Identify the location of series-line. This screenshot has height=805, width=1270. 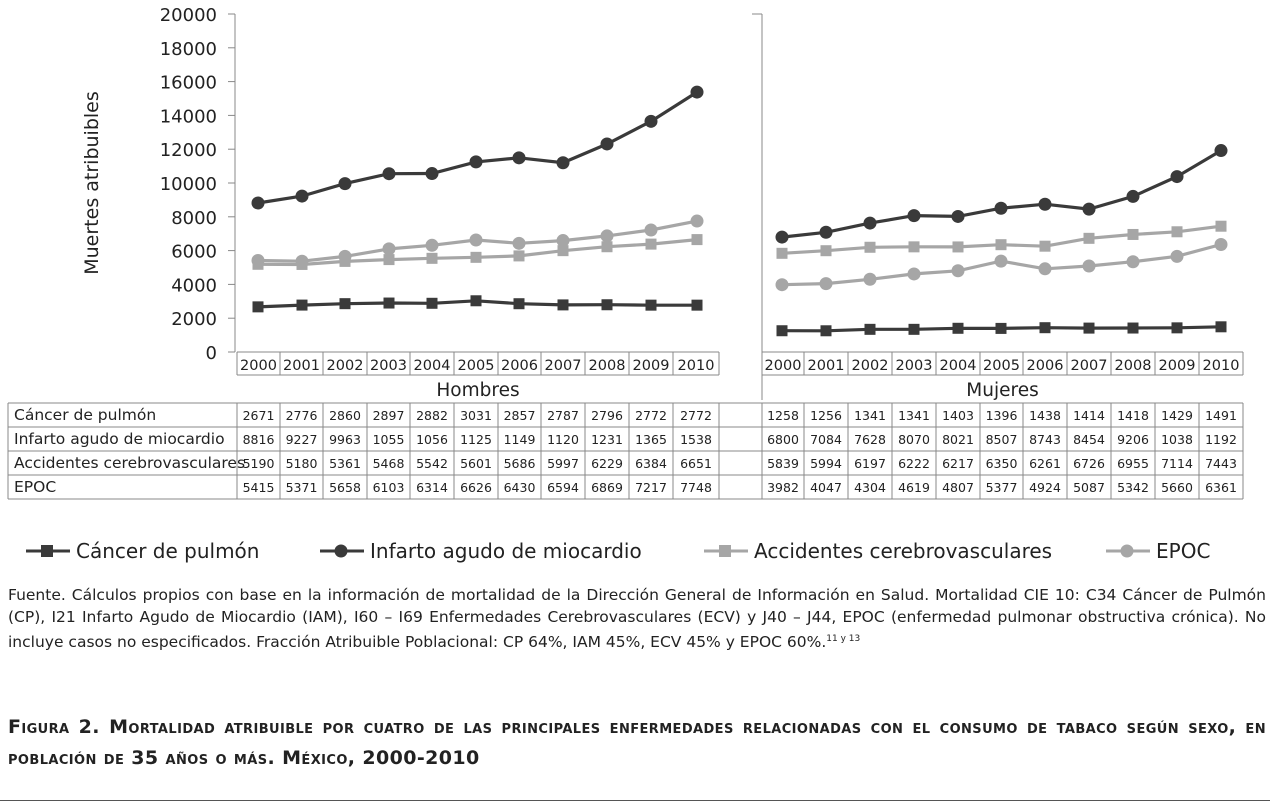
(1001, 194).